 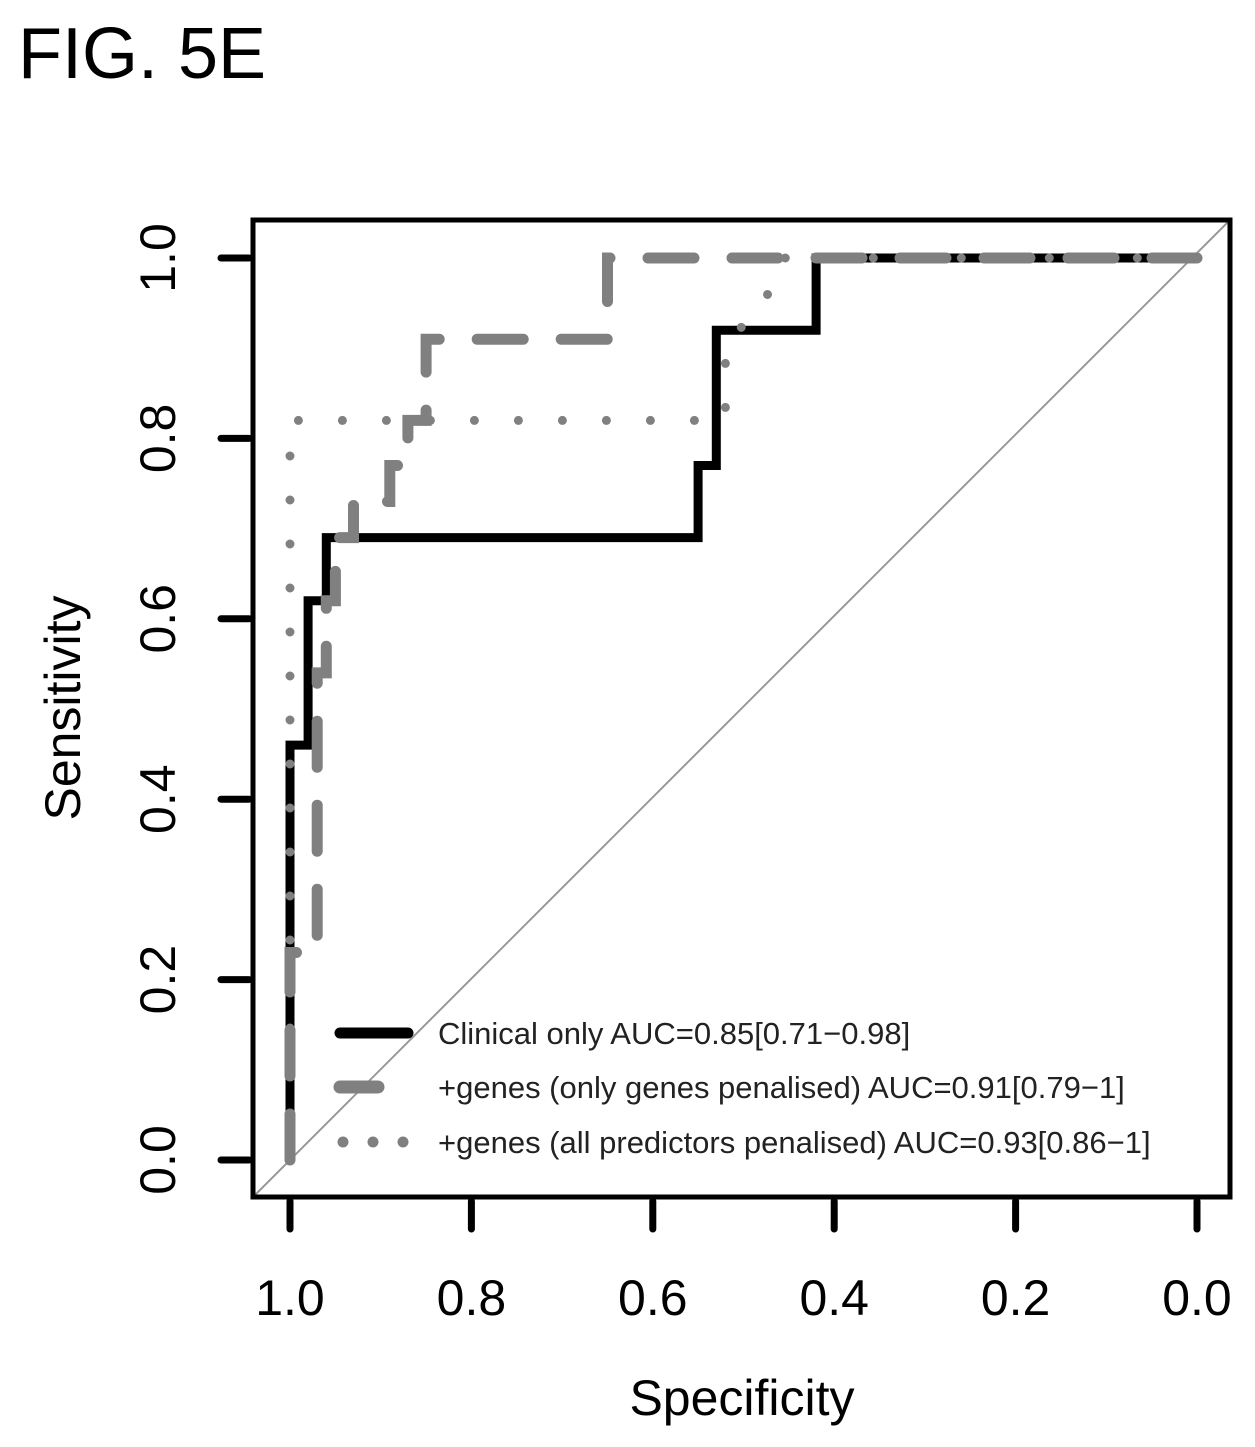 What do you see at coordinates (1016, 1298) in the screenshot?
I see `x-tick-label: 0.2` at bounding box center [1016, 1298].